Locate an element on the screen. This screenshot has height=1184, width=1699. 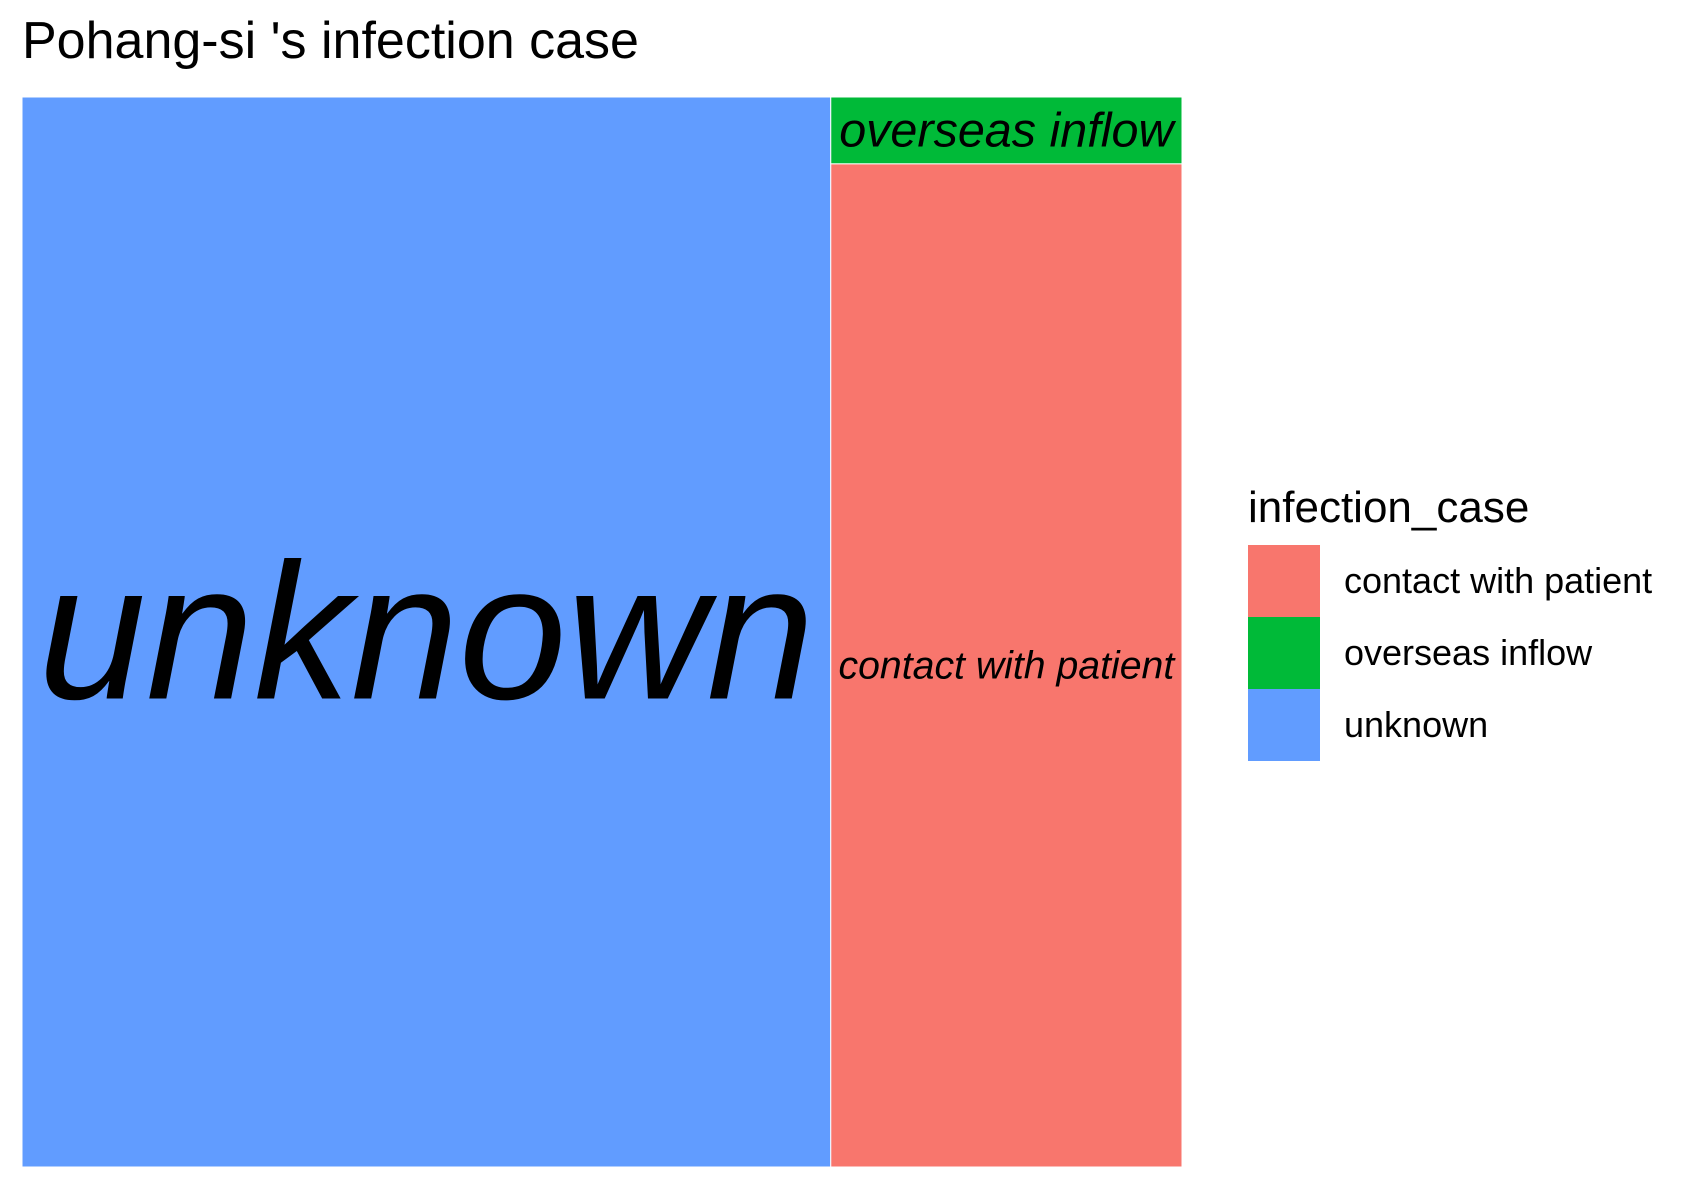
legend-key-unknown is located at coordinates (1284, 724).